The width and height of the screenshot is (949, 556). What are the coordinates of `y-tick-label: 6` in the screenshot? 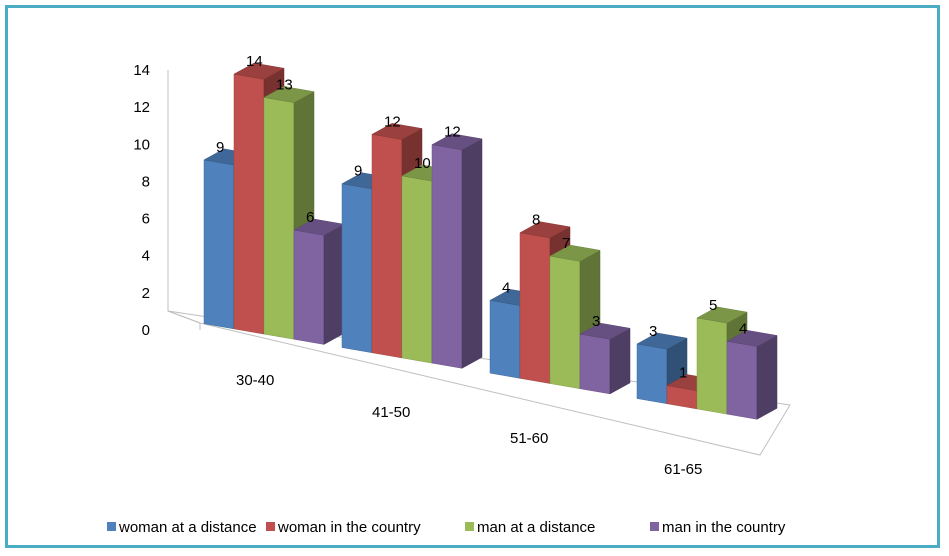 It's located at (146, 219).